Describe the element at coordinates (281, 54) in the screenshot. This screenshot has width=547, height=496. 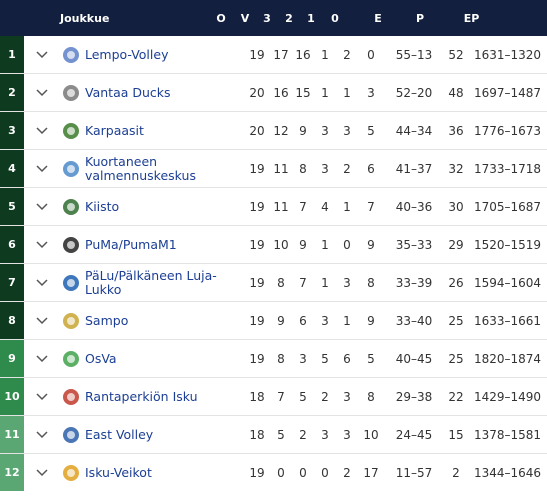
I see `cell-wins: 17` at that location.